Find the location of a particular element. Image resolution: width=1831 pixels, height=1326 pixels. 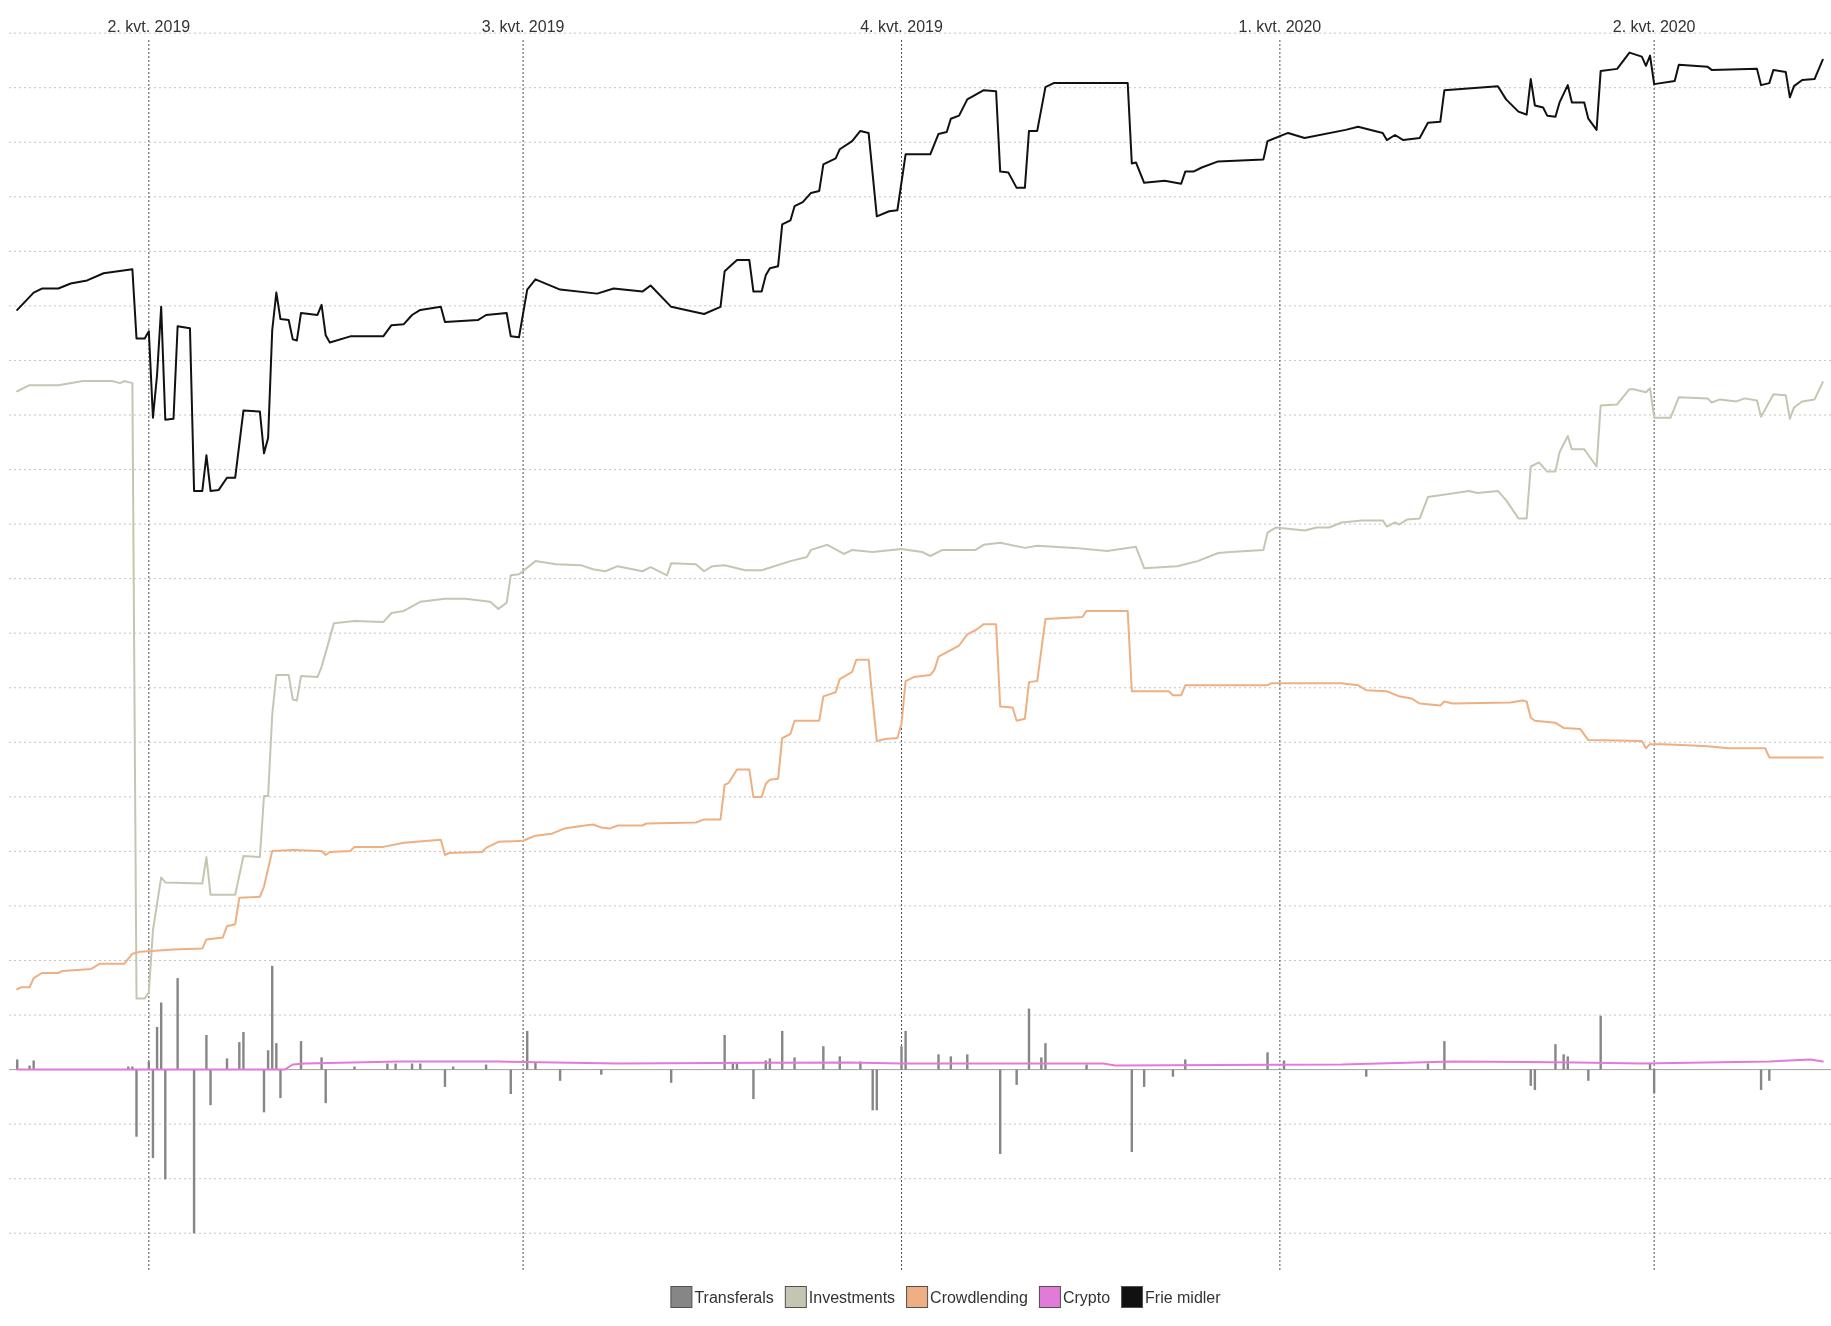

legend-label: Crypto is located at coordinates (1086, 1297).